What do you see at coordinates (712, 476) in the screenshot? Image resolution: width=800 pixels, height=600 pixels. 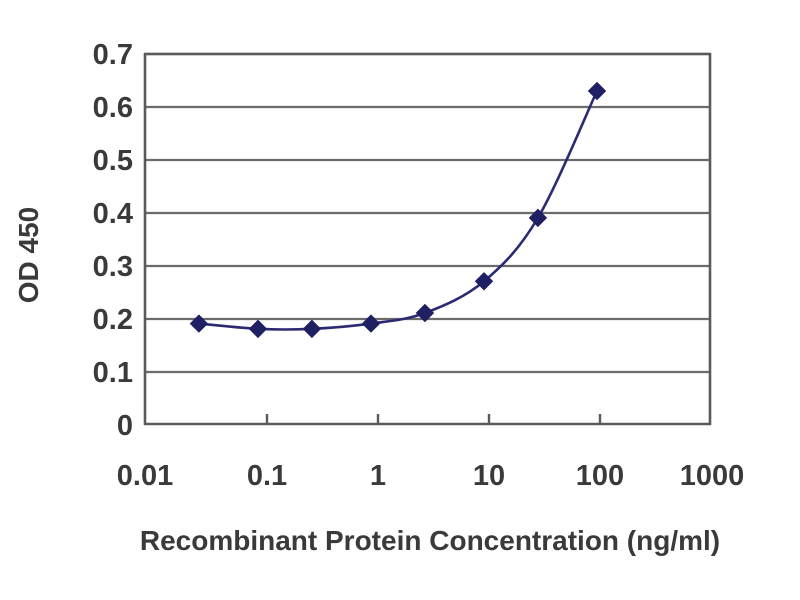 I see `x-tick-label-1000: 1000` at bounding box center [712, 476].